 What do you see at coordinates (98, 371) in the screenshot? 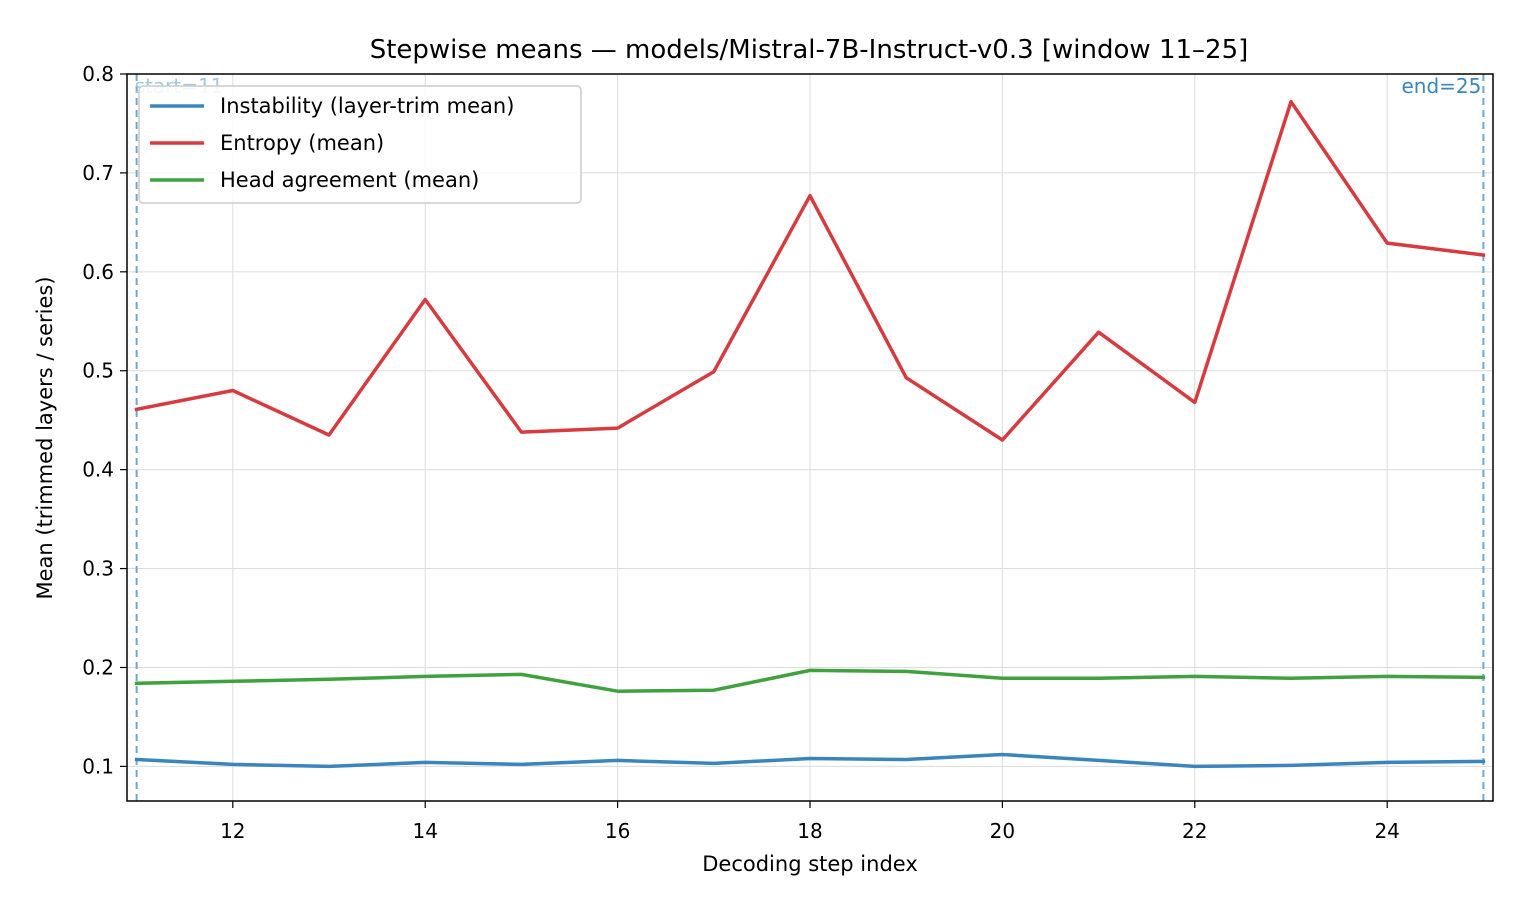
I see `y-tick-label: 0.5` at bounding box center [98, 371].